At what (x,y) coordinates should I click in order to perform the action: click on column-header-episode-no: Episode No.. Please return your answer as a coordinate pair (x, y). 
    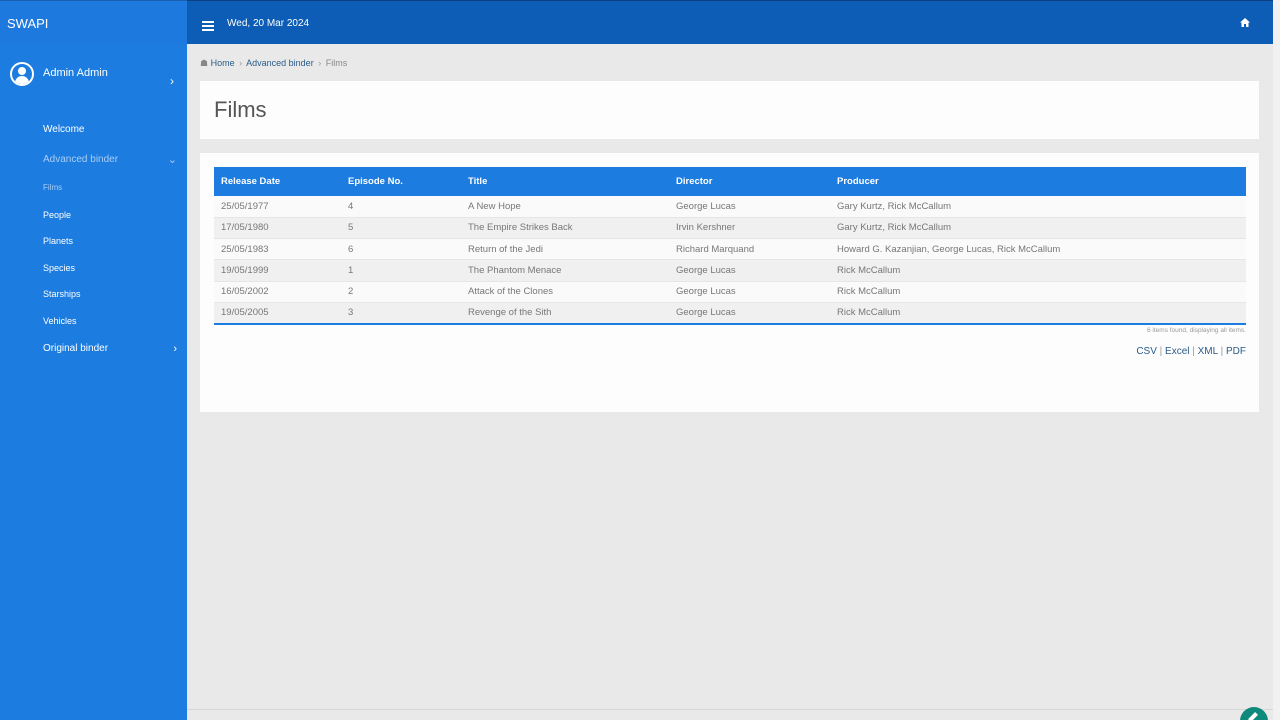
    Looking at the image, I should click on (375, 181).